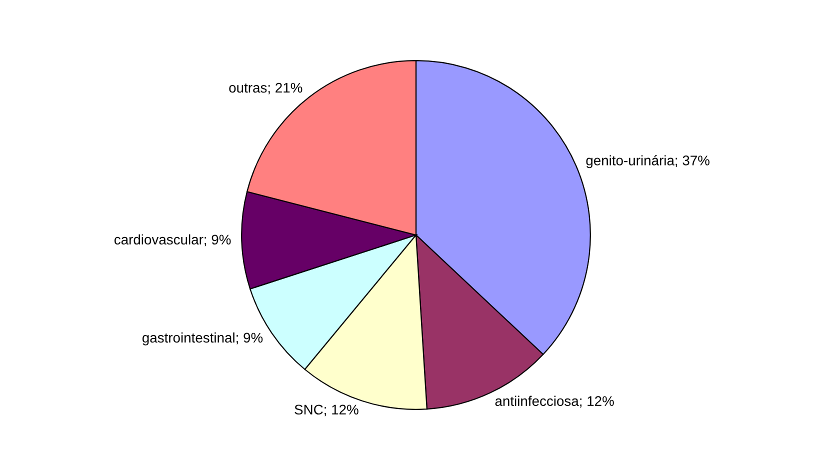  What do you see at coordinates (265, 88) in the screenshot?
I see `slice-label: outras; 21%` at bounding box center [265, 88].